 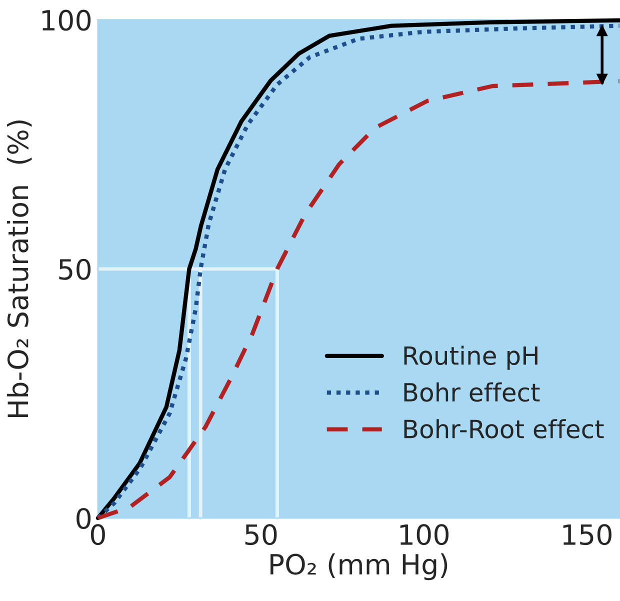 I want to click on y-axis-title: Hb-O₂ Saturation (%), so click(x=19, y=269).